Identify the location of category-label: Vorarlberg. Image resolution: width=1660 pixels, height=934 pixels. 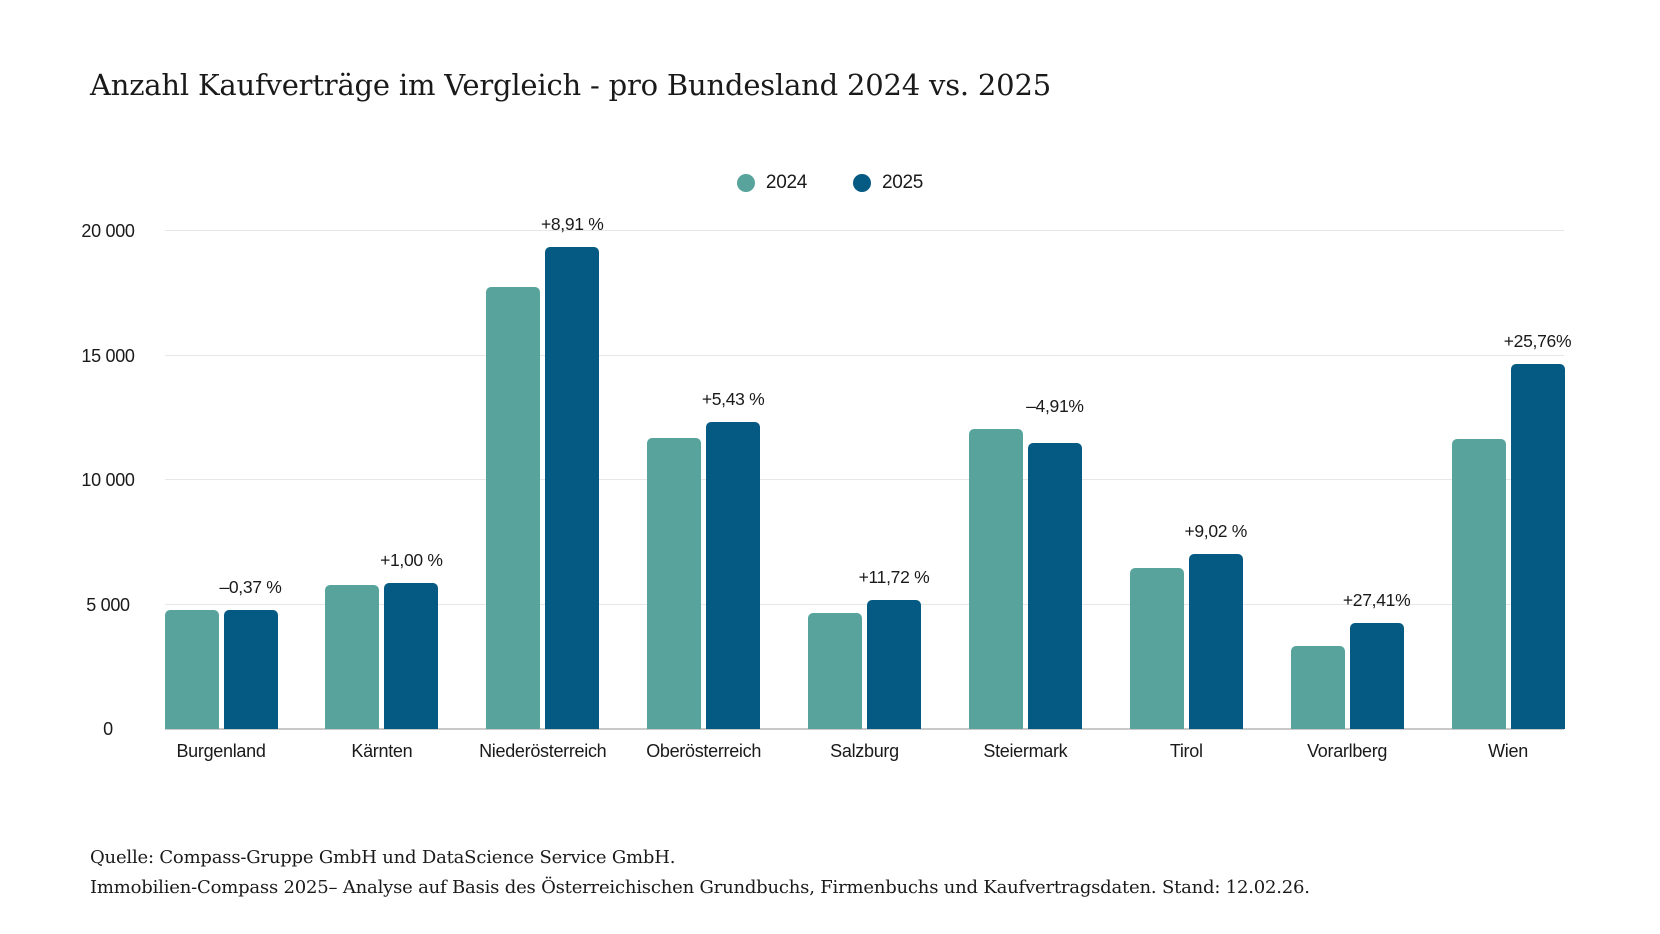
(1347, 751).